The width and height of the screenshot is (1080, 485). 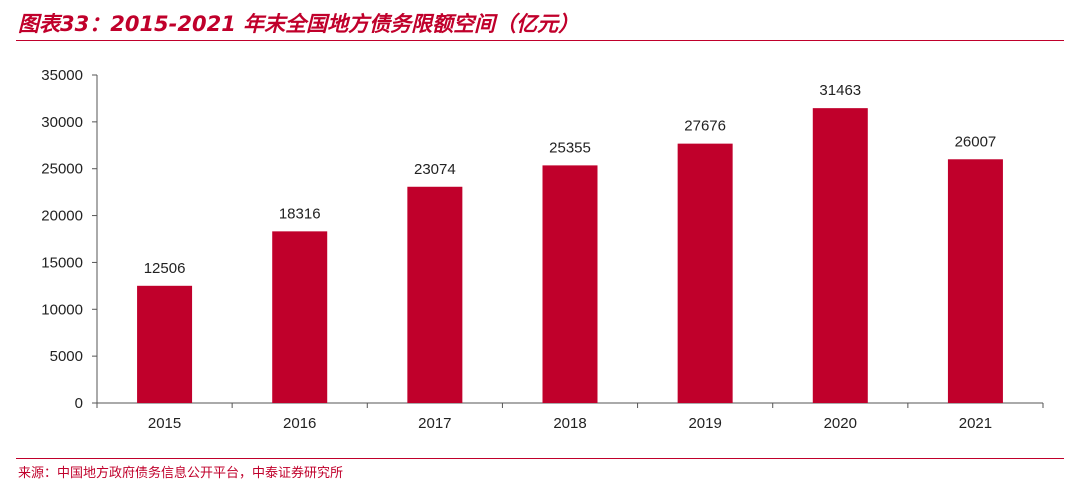 I want to click on data-label: 31463, so click(x=840, y=90).